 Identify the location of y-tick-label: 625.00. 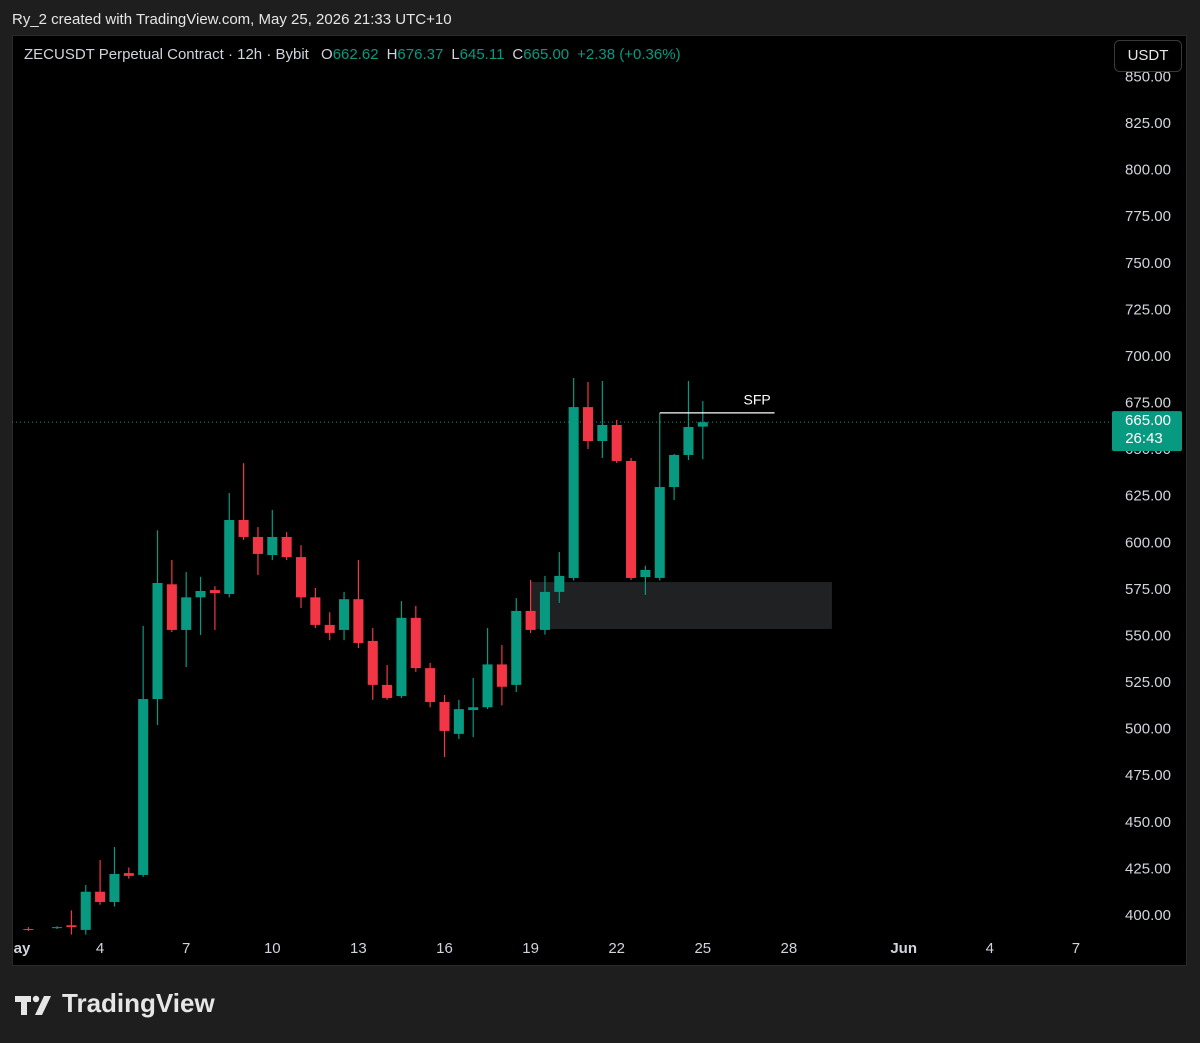
(1148, 496).